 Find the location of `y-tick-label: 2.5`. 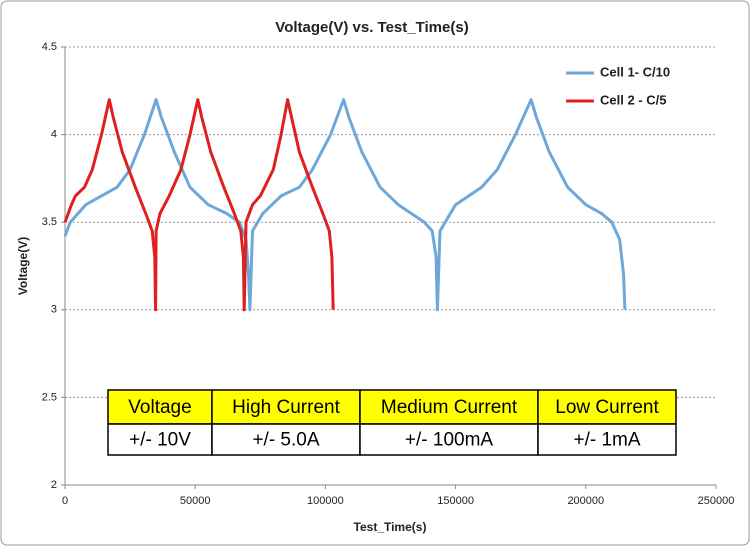

y-tick-label: 2.5 is located at coordinates (49, 397).